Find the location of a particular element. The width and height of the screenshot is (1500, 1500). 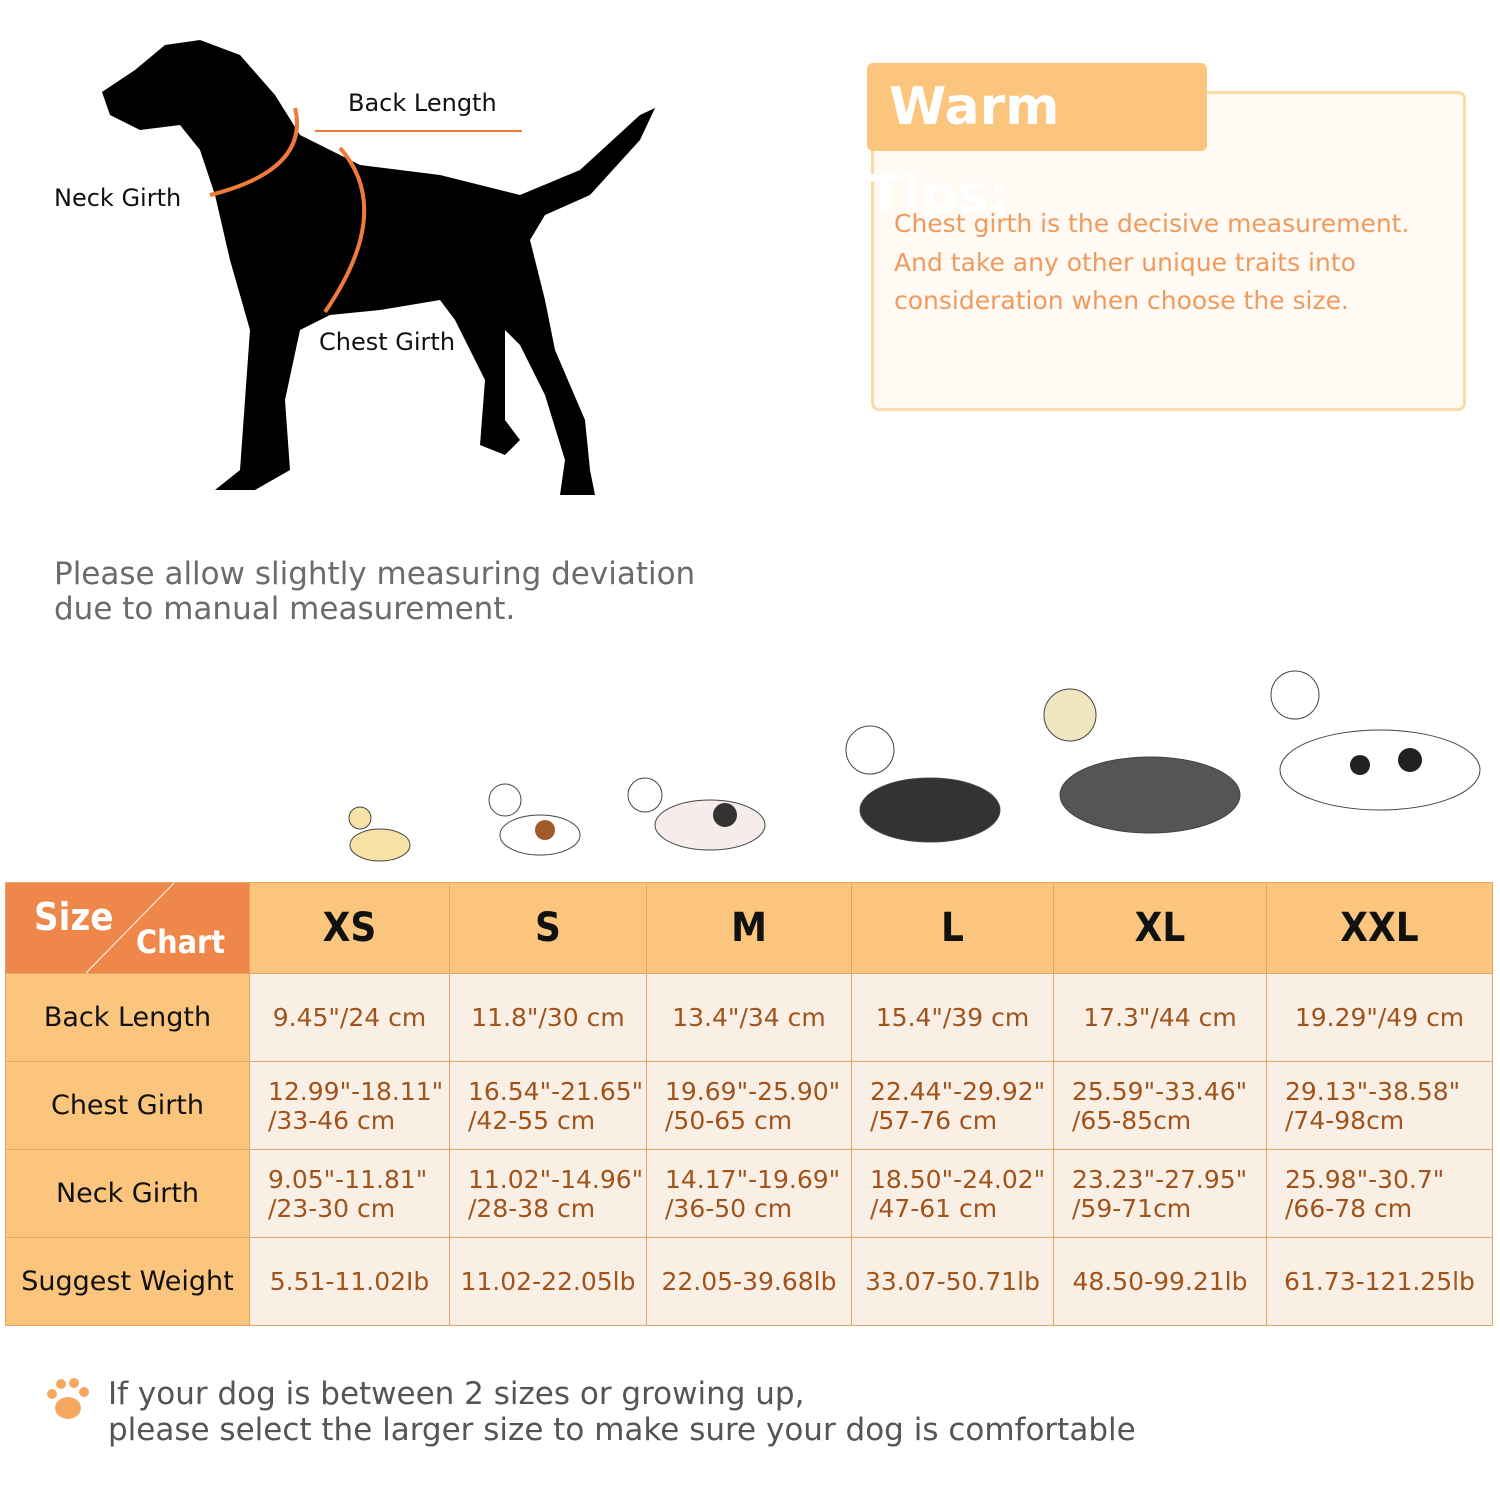

chest-girth-arrow is located at coordinates (345, 230).